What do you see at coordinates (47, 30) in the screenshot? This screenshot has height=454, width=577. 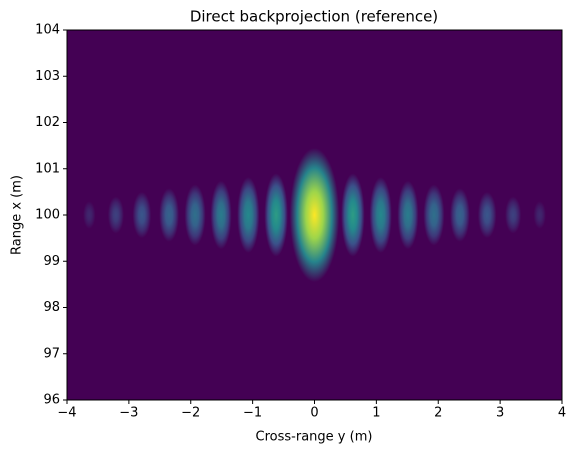 I see `y-tick-label: 104` at bounding box center [47, 30].